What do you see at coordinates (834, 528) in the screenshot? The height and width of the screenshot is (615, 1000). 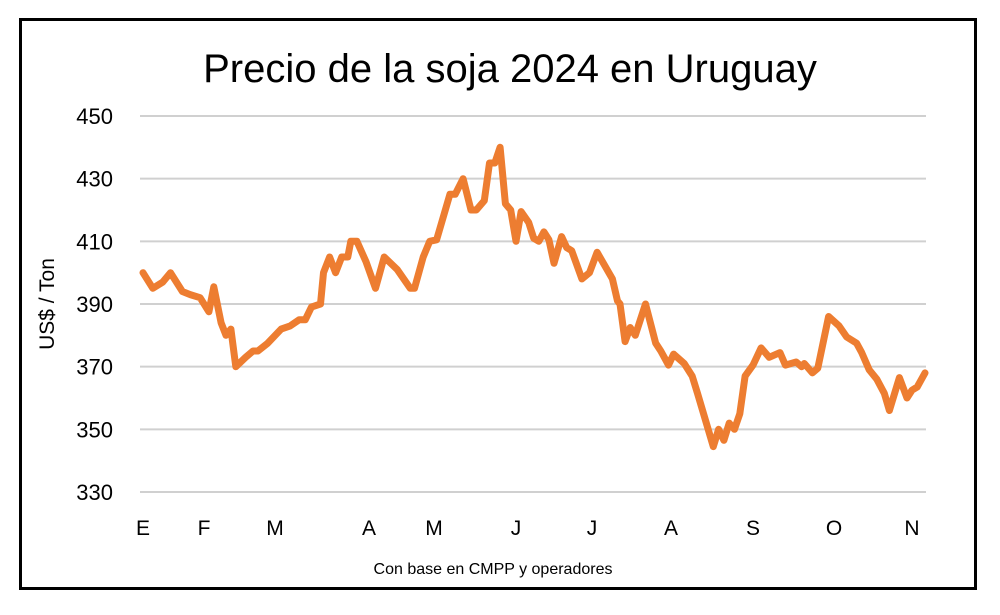 I see `x-tick-label: O` at bounding box center [834, 528].